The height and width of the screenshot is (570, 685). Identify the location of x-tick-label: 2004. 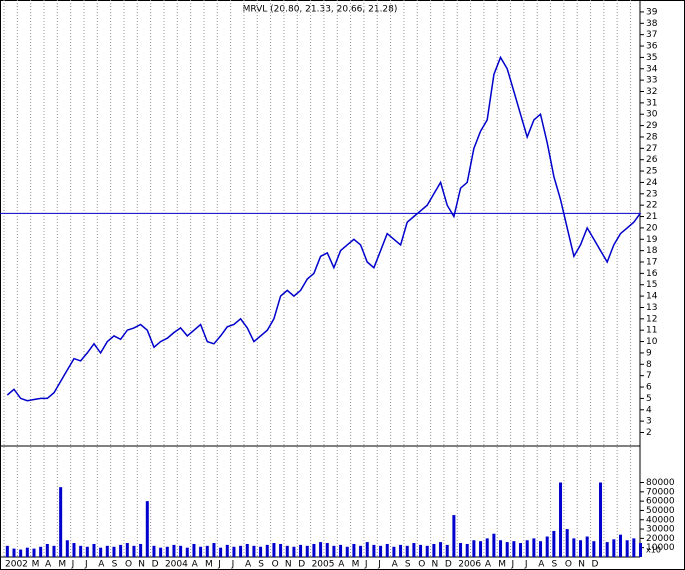
(176, 565).